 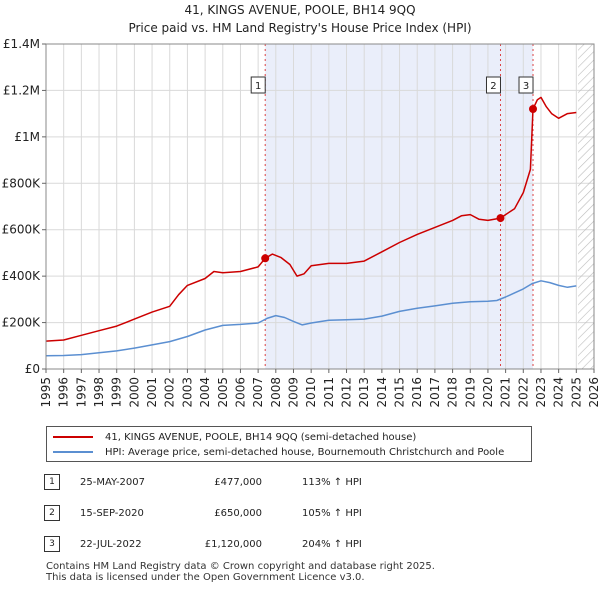 What do you see at coordinates (293, 392) in the screenshot?
I see `x-tick-label: 2009` at bounding box center [293, 392].